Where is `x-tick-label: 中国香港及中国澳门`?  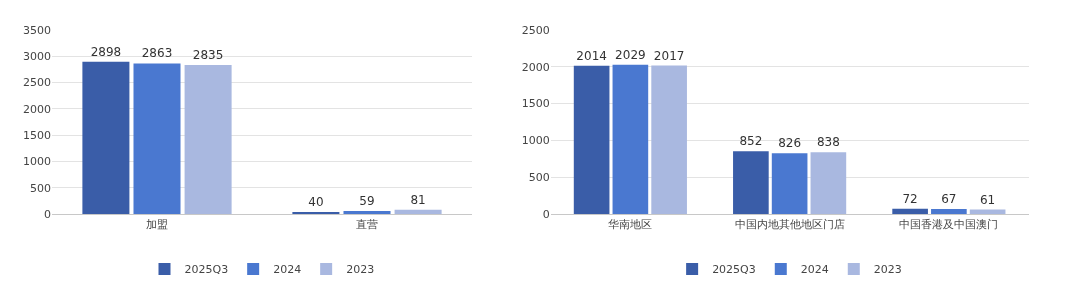 x-tick-label: 中国香港及中国澳门 is located at coordinates (949, 225).